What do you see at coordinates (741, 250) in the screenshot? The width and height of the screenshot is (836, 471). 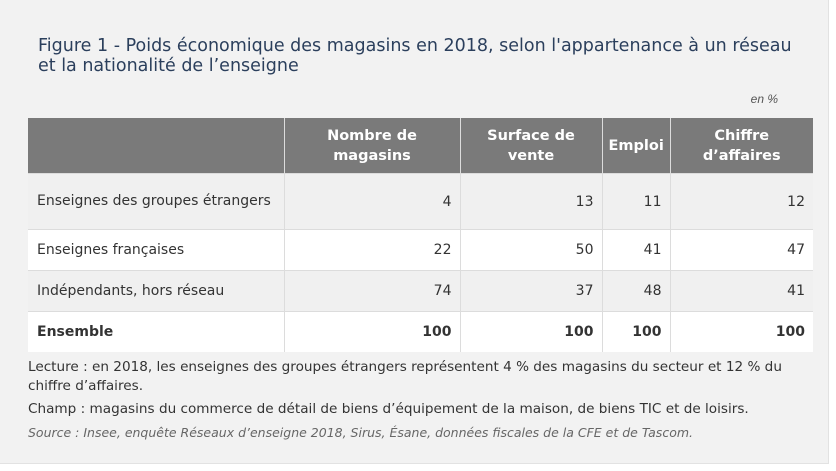 I see `cell-chiffre-affaires: 47` at bounding box center [741, 250].